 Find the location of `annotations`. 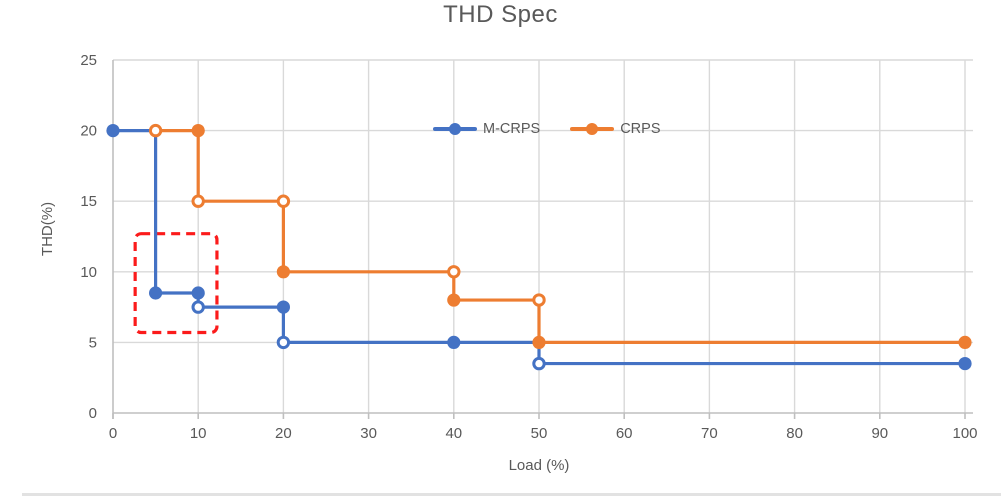

annotations is located at coordinates (176, 283).